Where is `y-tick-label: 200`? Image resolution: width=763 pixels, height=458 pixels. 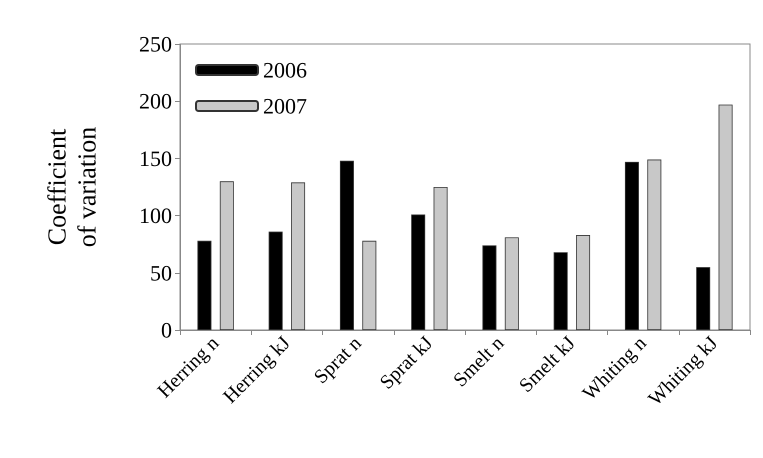
y-tick-label: 200 is located at coordinates (155, 101).